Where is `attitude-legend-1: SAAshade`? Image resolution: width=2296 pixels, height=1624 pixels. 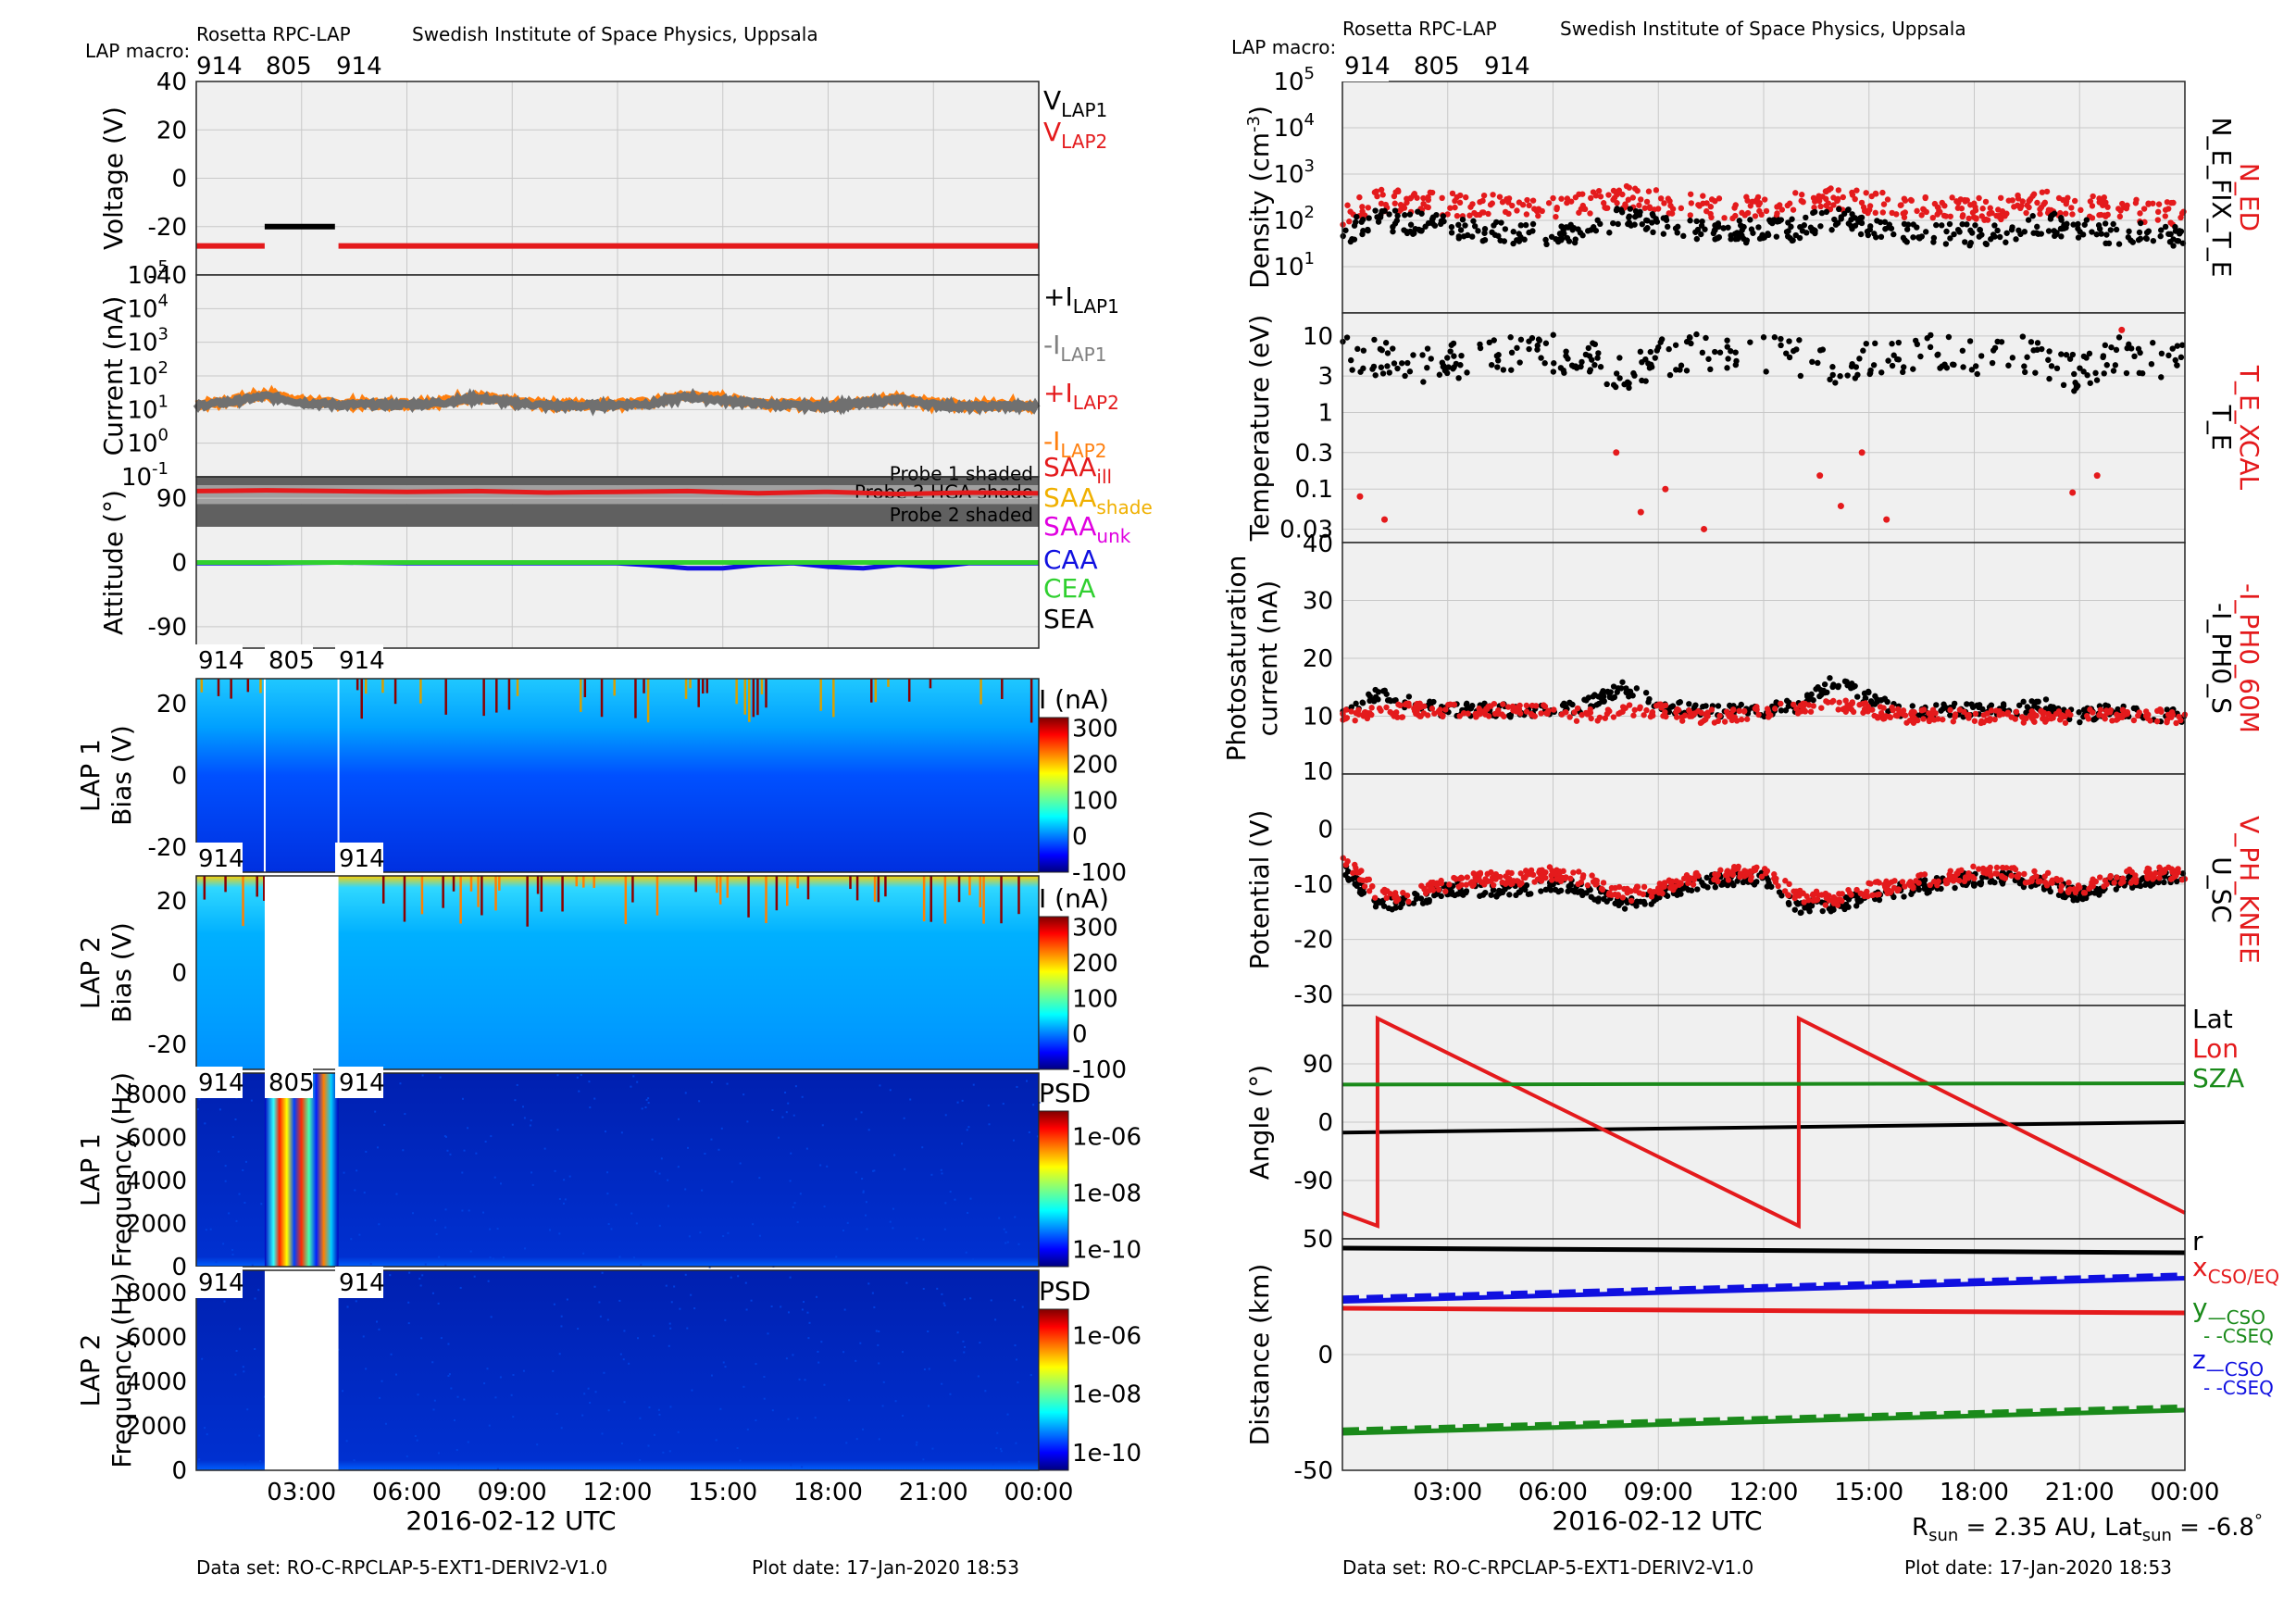 attitude-legend-1: SAAshade is located at coordinates (1098, 500).